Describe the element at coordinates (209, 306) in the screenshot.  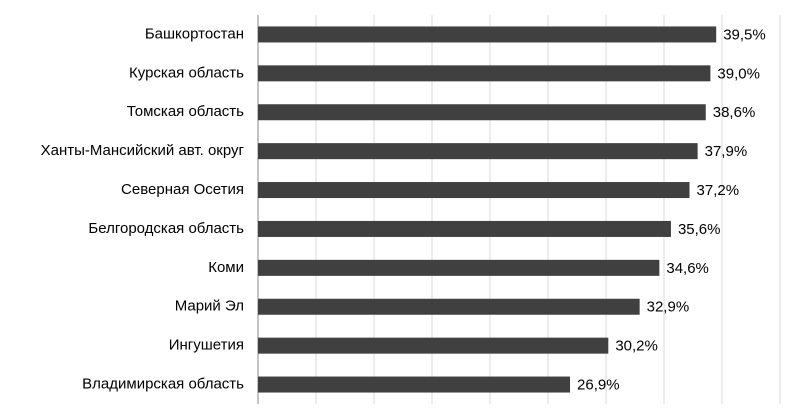
I see `category-label: Марий Эл` at that location.